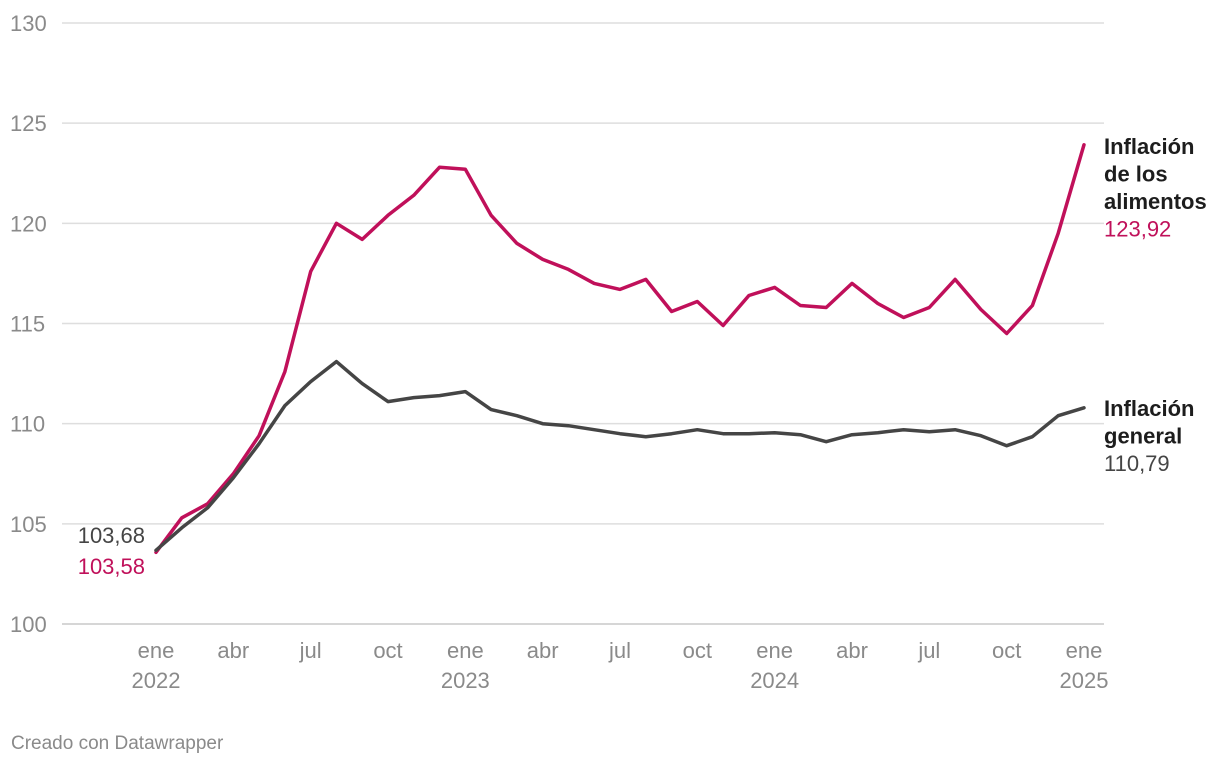 The height and width of the screenshot is (770, 1220). Describe the element at coordinates (1155, 201) in the screenshot. I see `series-name-label: alimentos` at that location.